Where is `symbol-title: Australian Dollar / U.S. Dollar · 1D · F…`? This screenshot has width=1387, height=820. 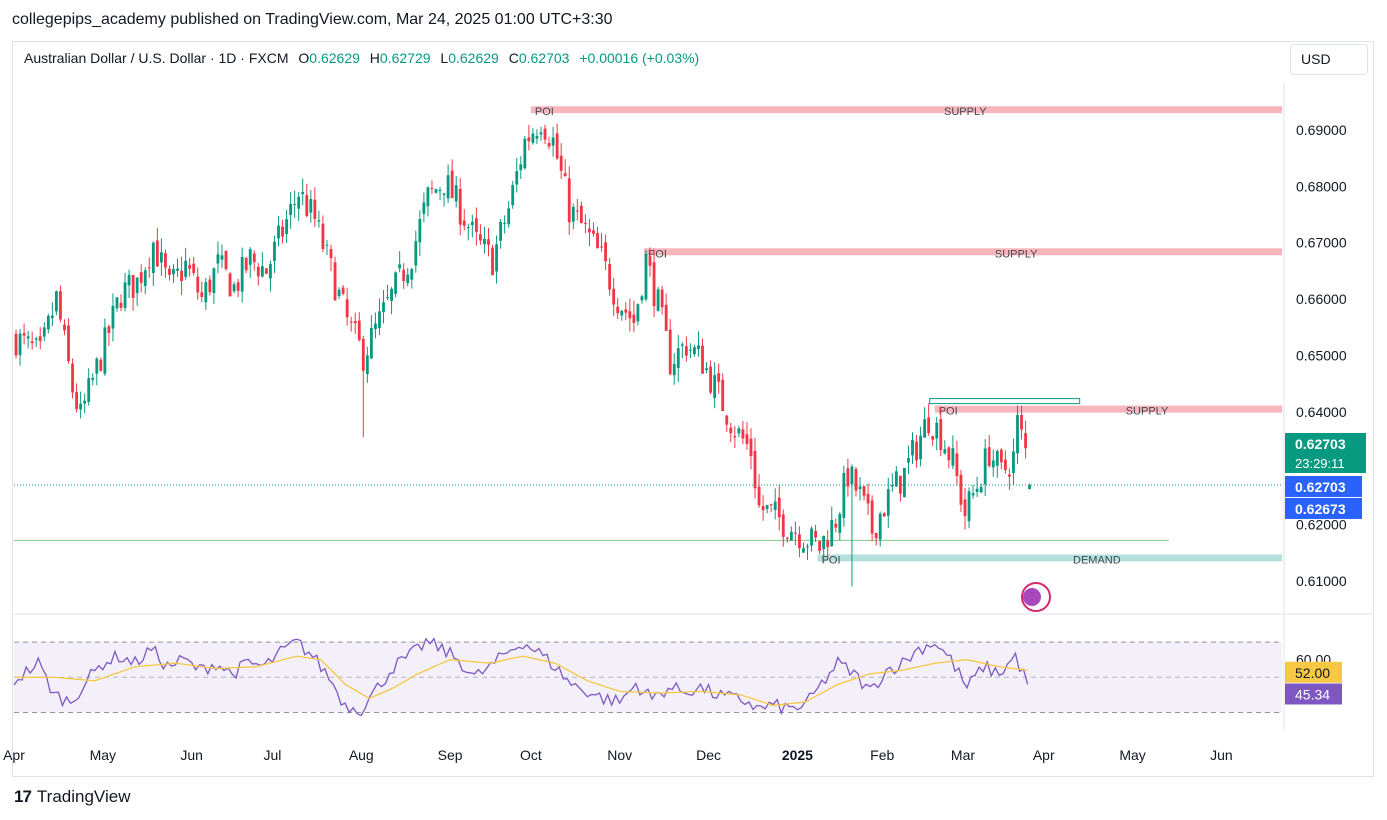
symbol-title: Australian Dollar / U.S. Dollar · 1D · F… is located at coordinates (156, 58).